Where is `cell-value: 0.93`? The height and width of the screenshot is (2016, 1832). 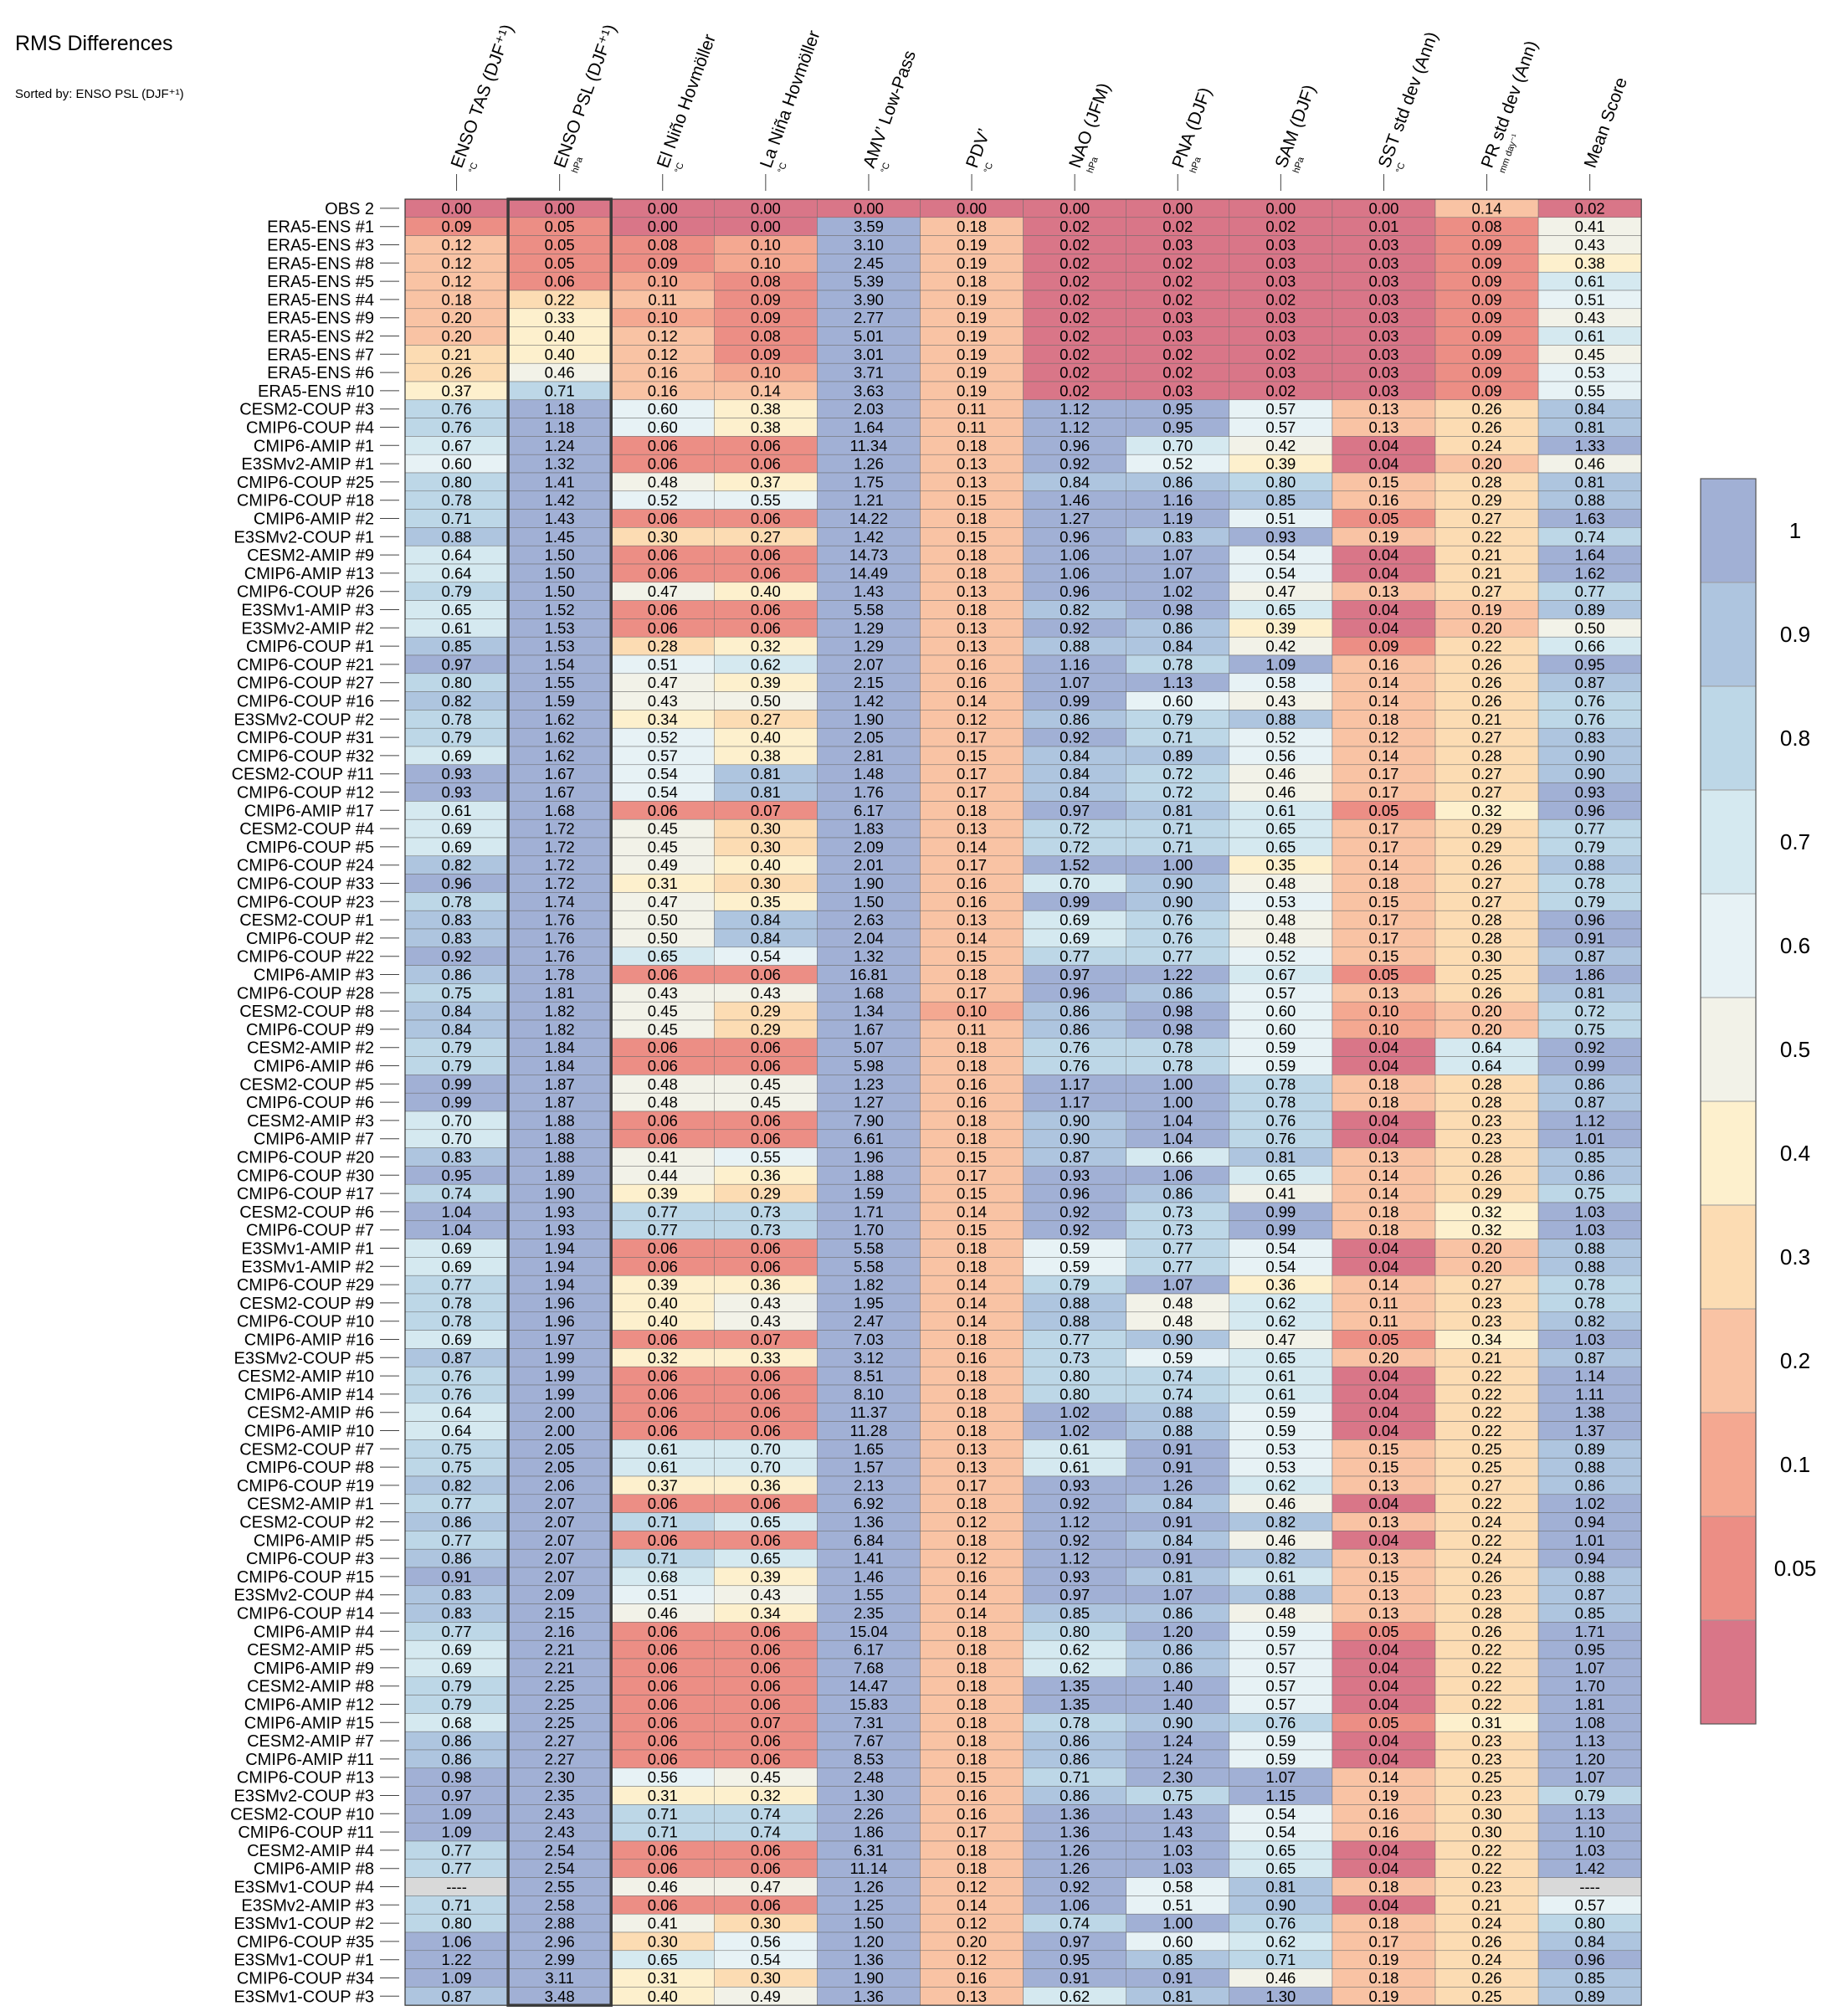 cell-value: 0.93 is located at coordinates (1075, 1576).